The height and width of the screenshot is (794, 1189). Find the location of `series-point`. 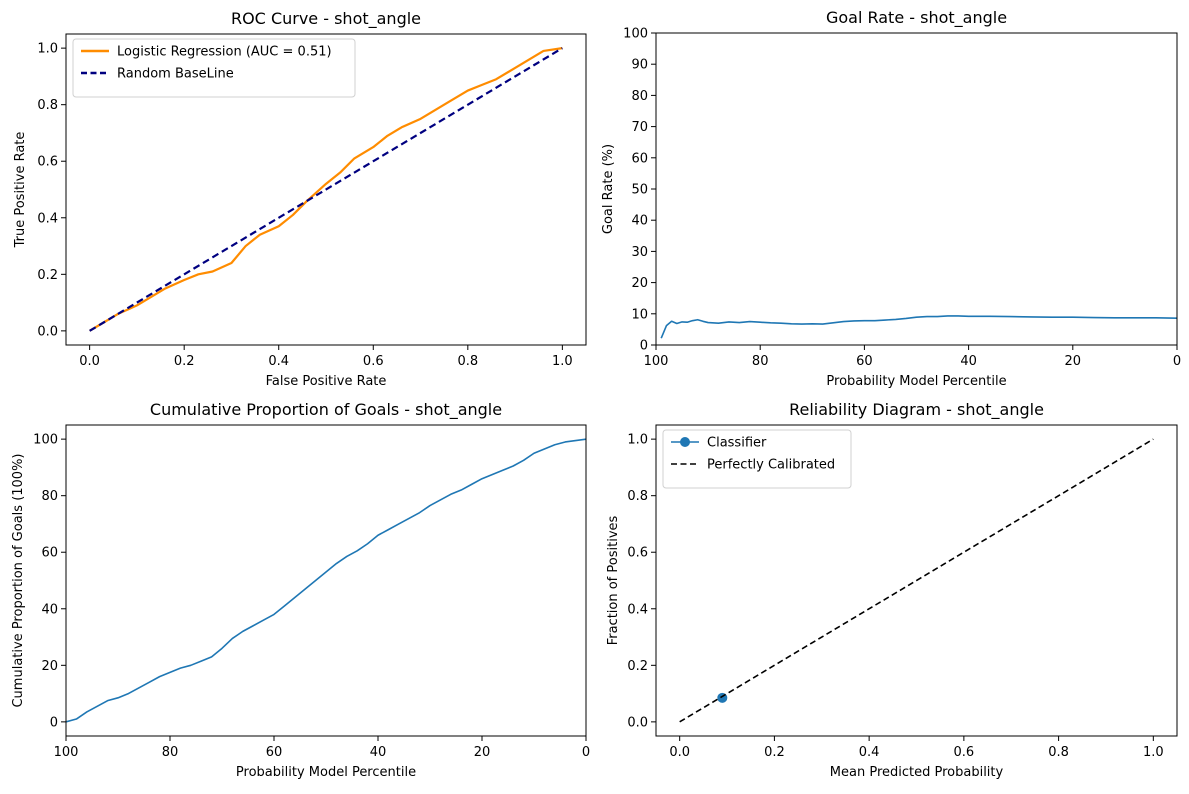

series-point is located at coordinates (722, 697).